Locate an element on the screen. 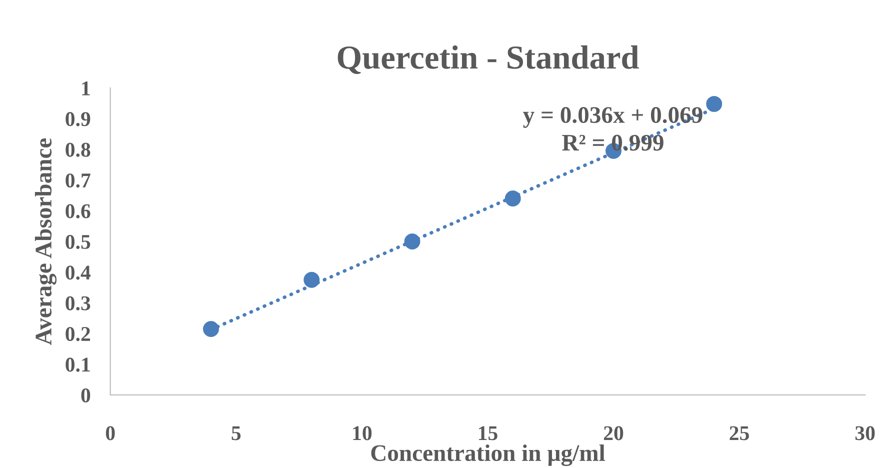  y-tick-label: 0 is located at coordinates (85, 395).